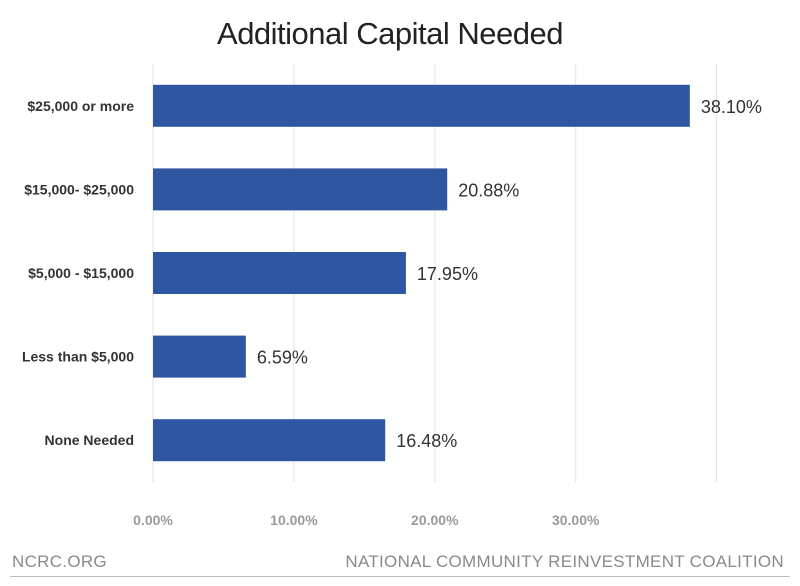  What do you see at coordinates (294, 520) in the screenshot?
I see `x-tick-label: 10.00%` at bounding box center [294, 520].